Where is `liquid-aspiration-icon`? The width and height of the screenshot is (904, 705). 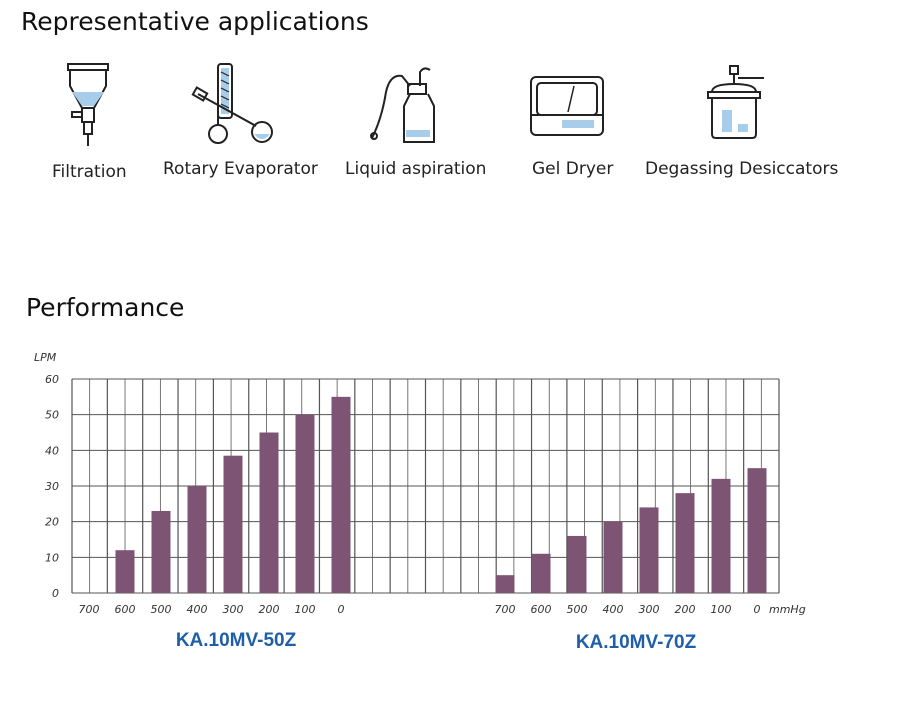
liquid-aspiration-icon is located at coordinates (402, 105).